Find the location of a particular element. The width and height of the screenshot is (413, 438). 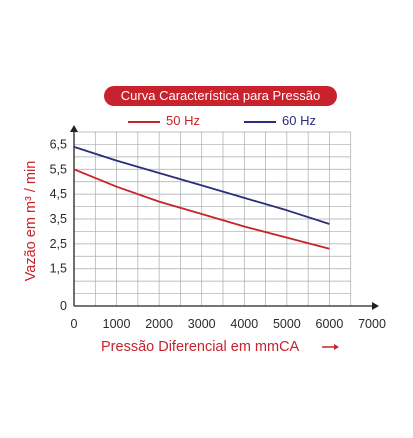

x-tick-label: 6000 is located at coordinates (330, 324).